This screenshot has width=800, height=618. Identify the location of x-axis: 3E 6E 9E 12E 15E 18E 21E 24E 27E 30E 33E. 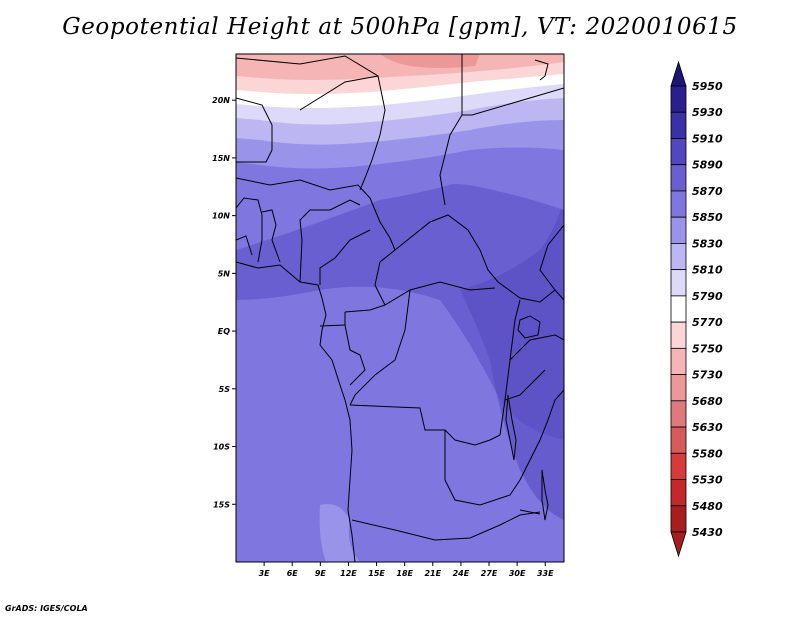
(406, 570).